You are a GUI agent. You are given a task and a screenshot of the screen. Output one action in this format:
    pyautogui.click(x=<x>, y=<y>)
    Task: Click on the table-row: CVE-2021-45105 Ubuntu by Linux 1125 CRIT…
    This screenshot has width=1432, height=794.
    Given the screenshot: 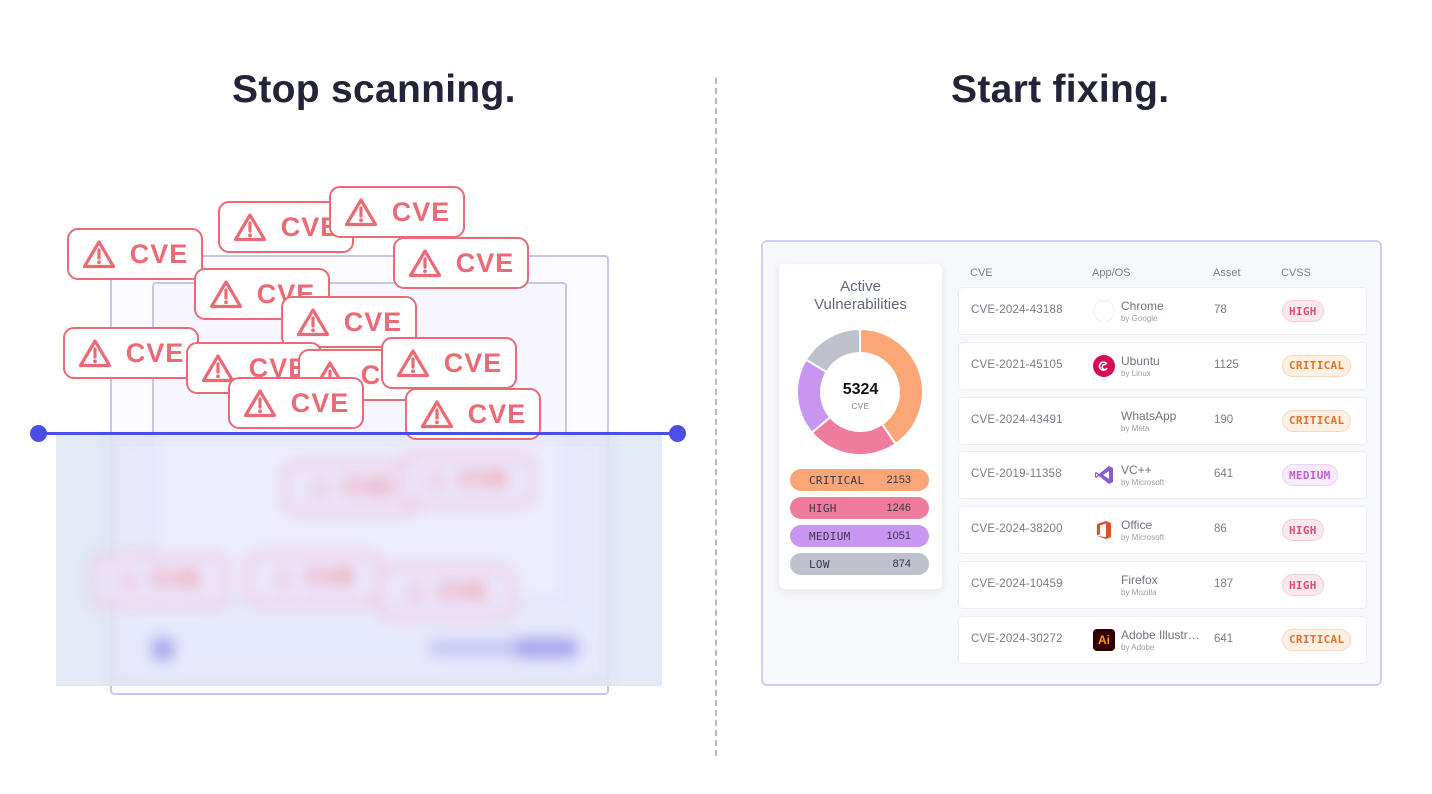 What is the action you would take?
    pyautogui.click(x=1162, y=365)
    